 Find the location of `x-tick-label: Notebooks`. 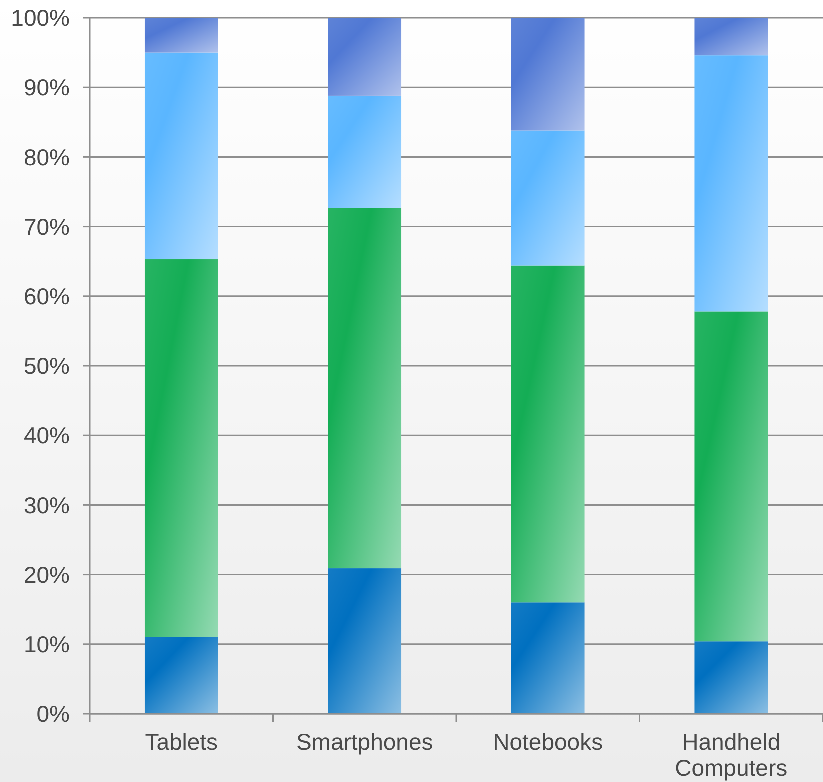

x-tick-label: Notebooks is located at coordinates (548, 742).